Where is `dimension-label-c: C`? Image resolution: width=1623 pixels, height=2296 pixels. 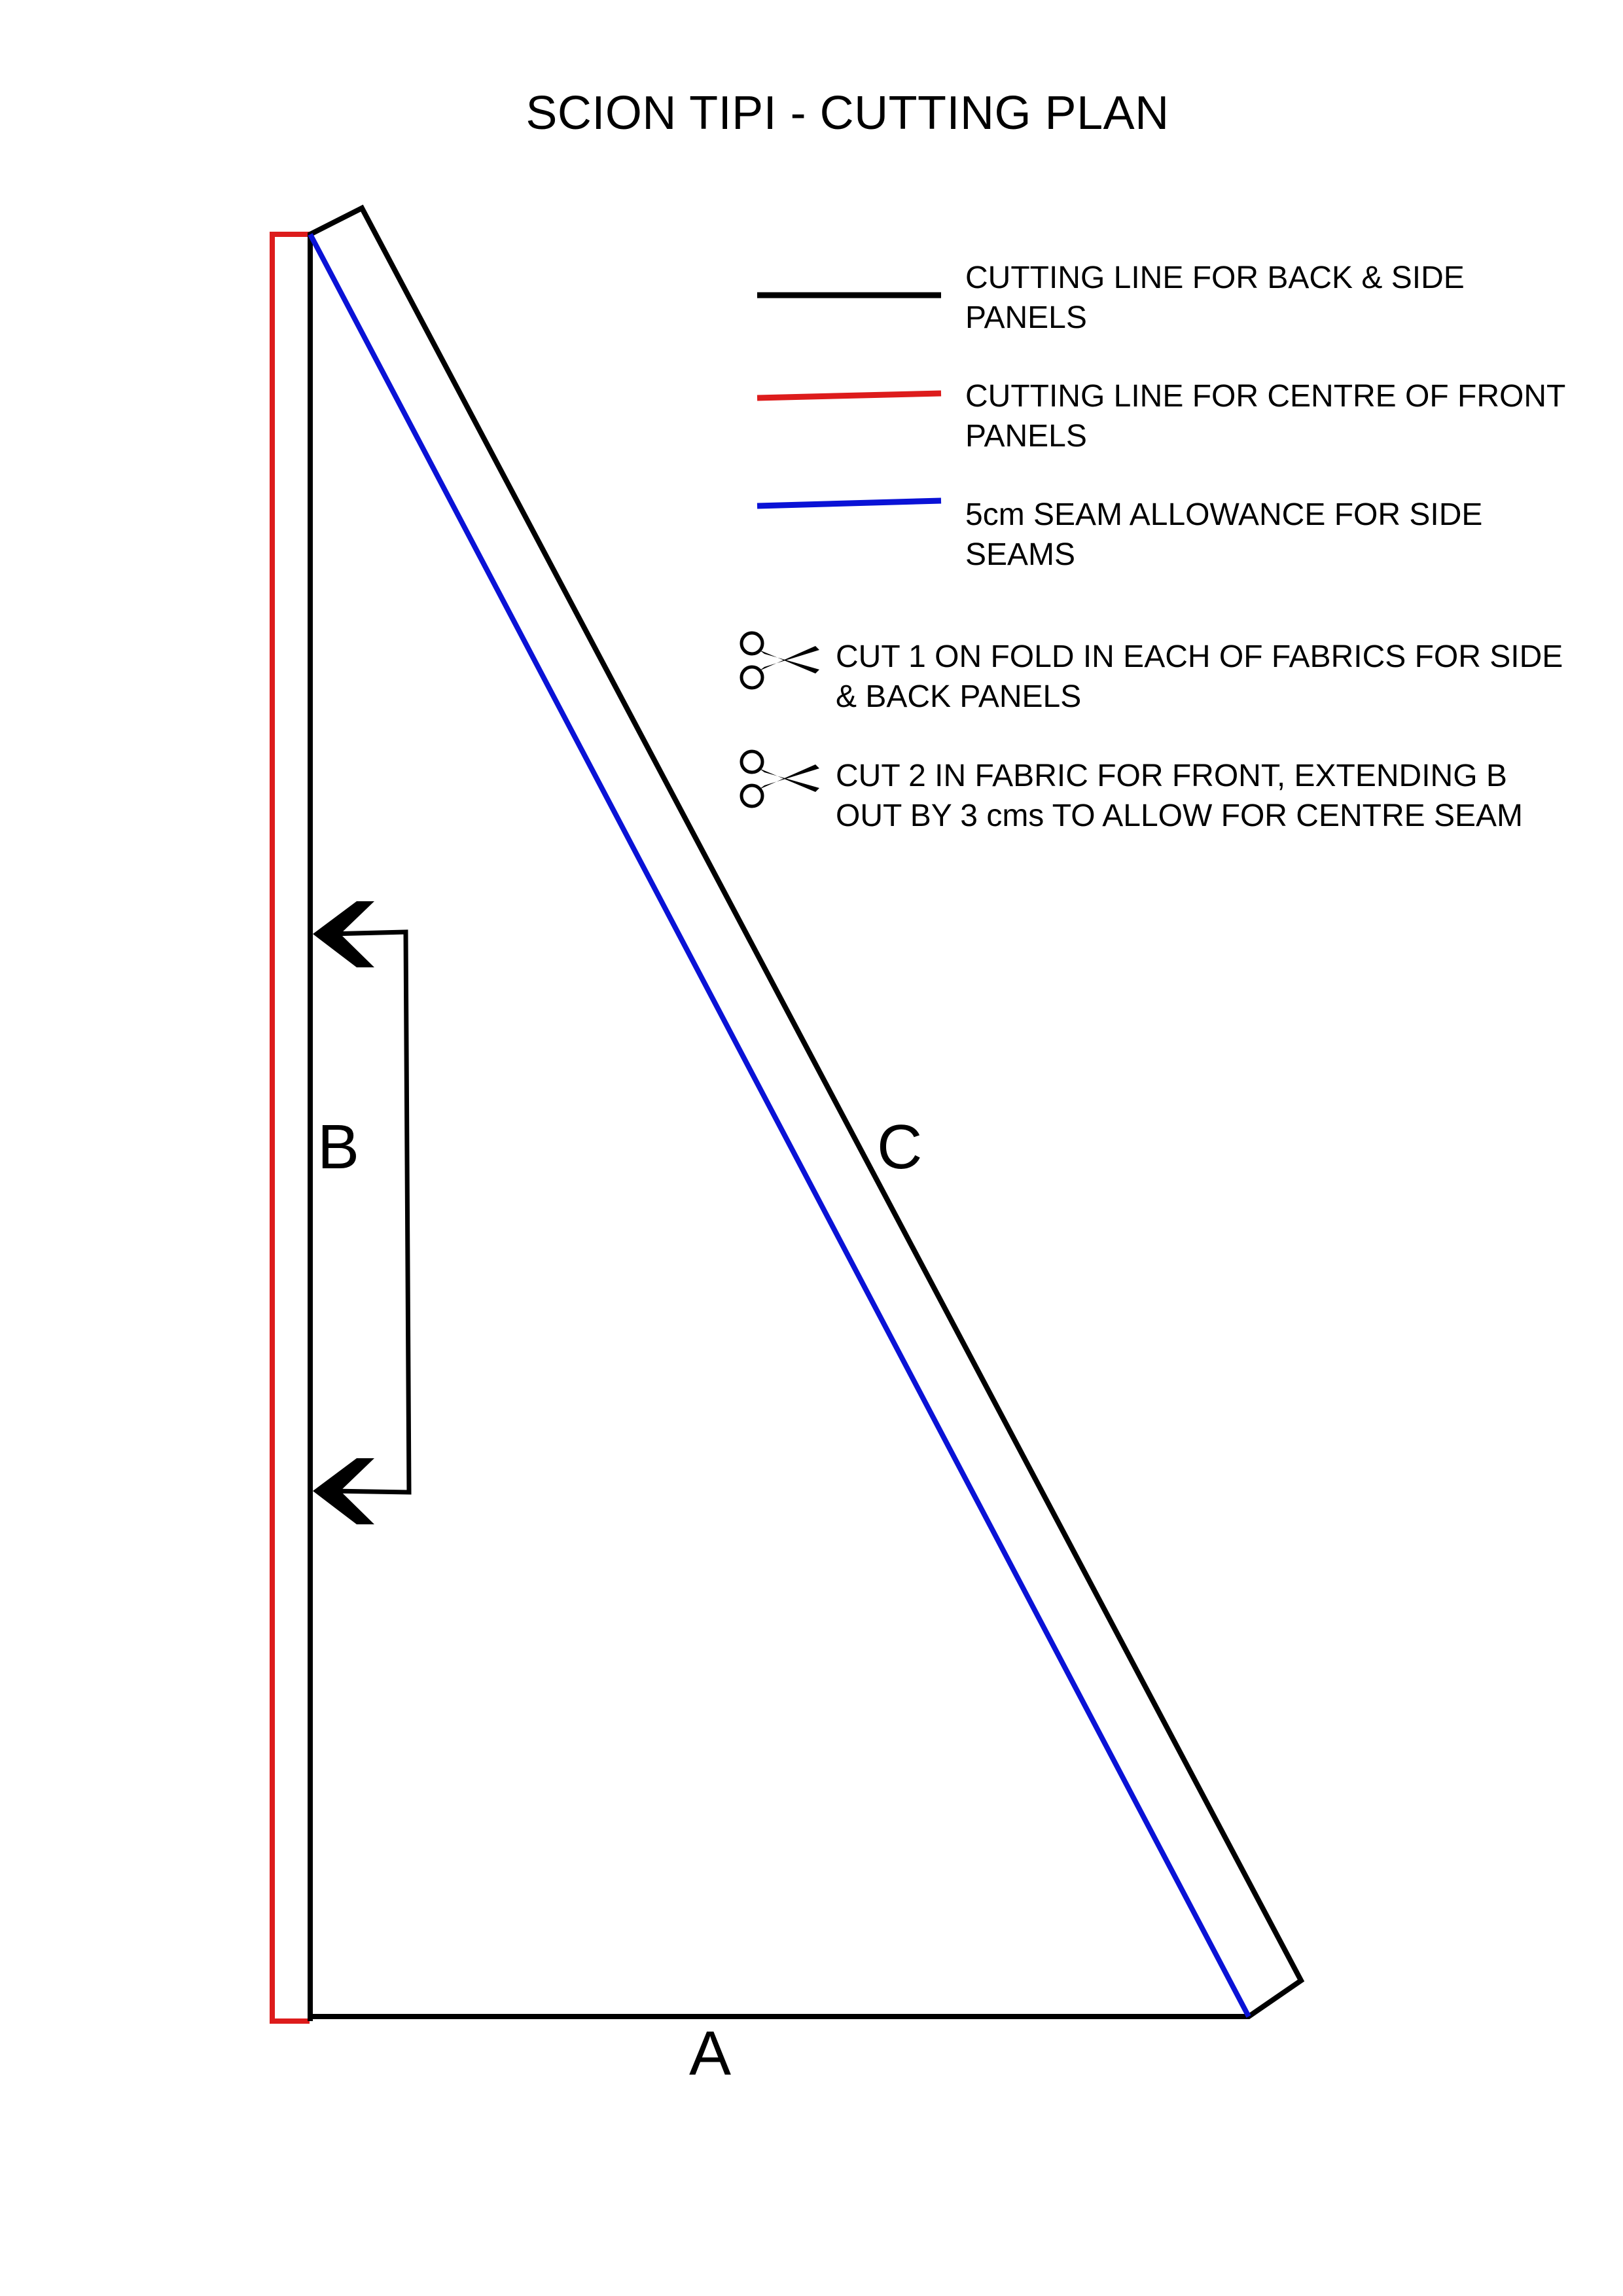 dimension-label-c: C is located at coordinates (900, 1147).